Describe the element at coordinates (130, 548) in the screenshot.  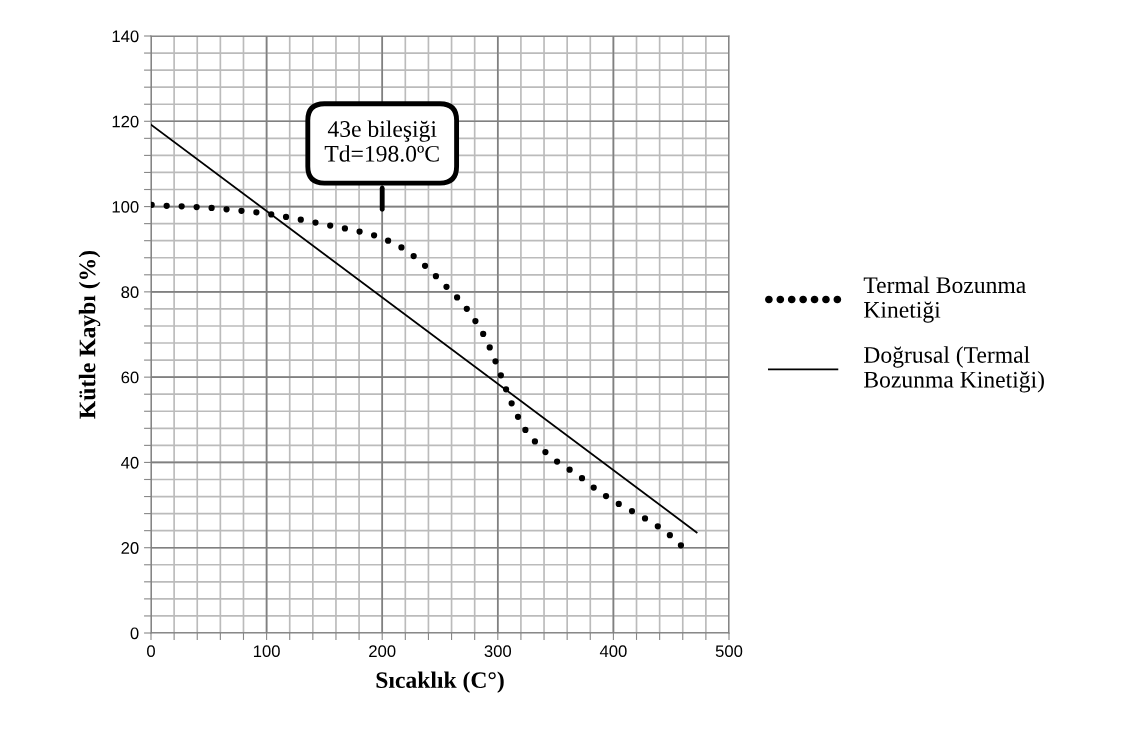
I see `y-tick-label: 20` at that location.